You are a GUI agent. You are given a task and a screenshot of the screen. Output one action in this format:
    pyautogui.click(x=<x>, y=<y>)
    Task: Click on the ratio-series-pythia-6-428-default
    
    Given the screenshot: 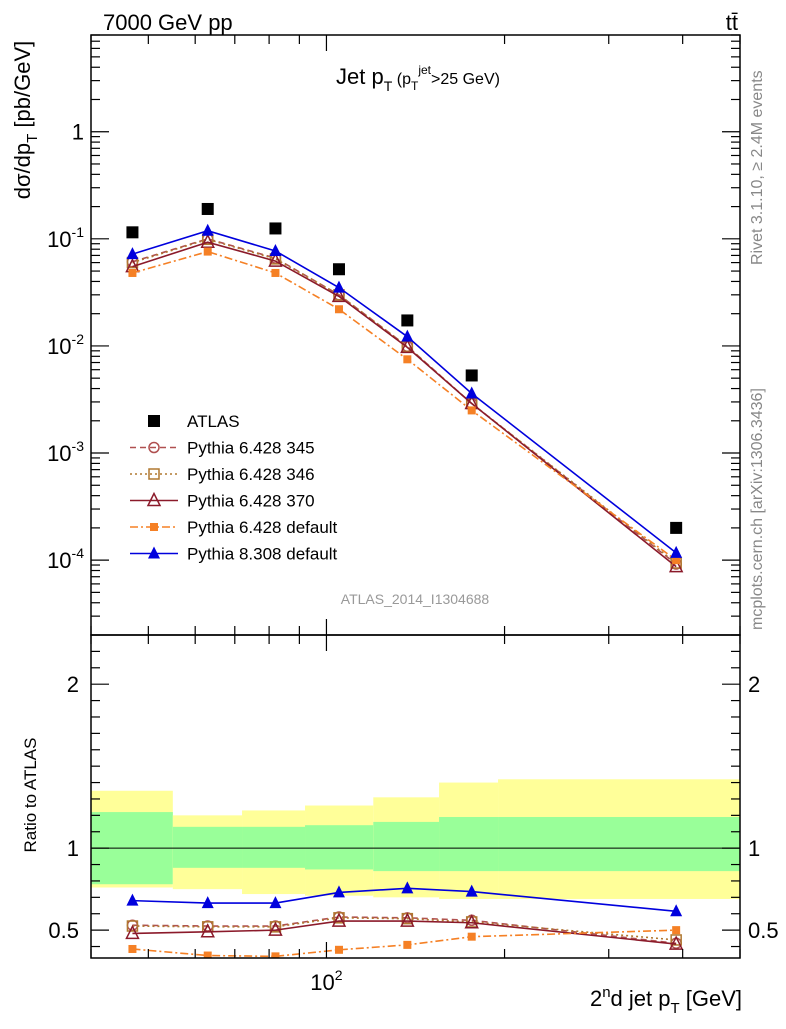 What is the action you would take?
    pyautogui.click(x=404, y=942)
    